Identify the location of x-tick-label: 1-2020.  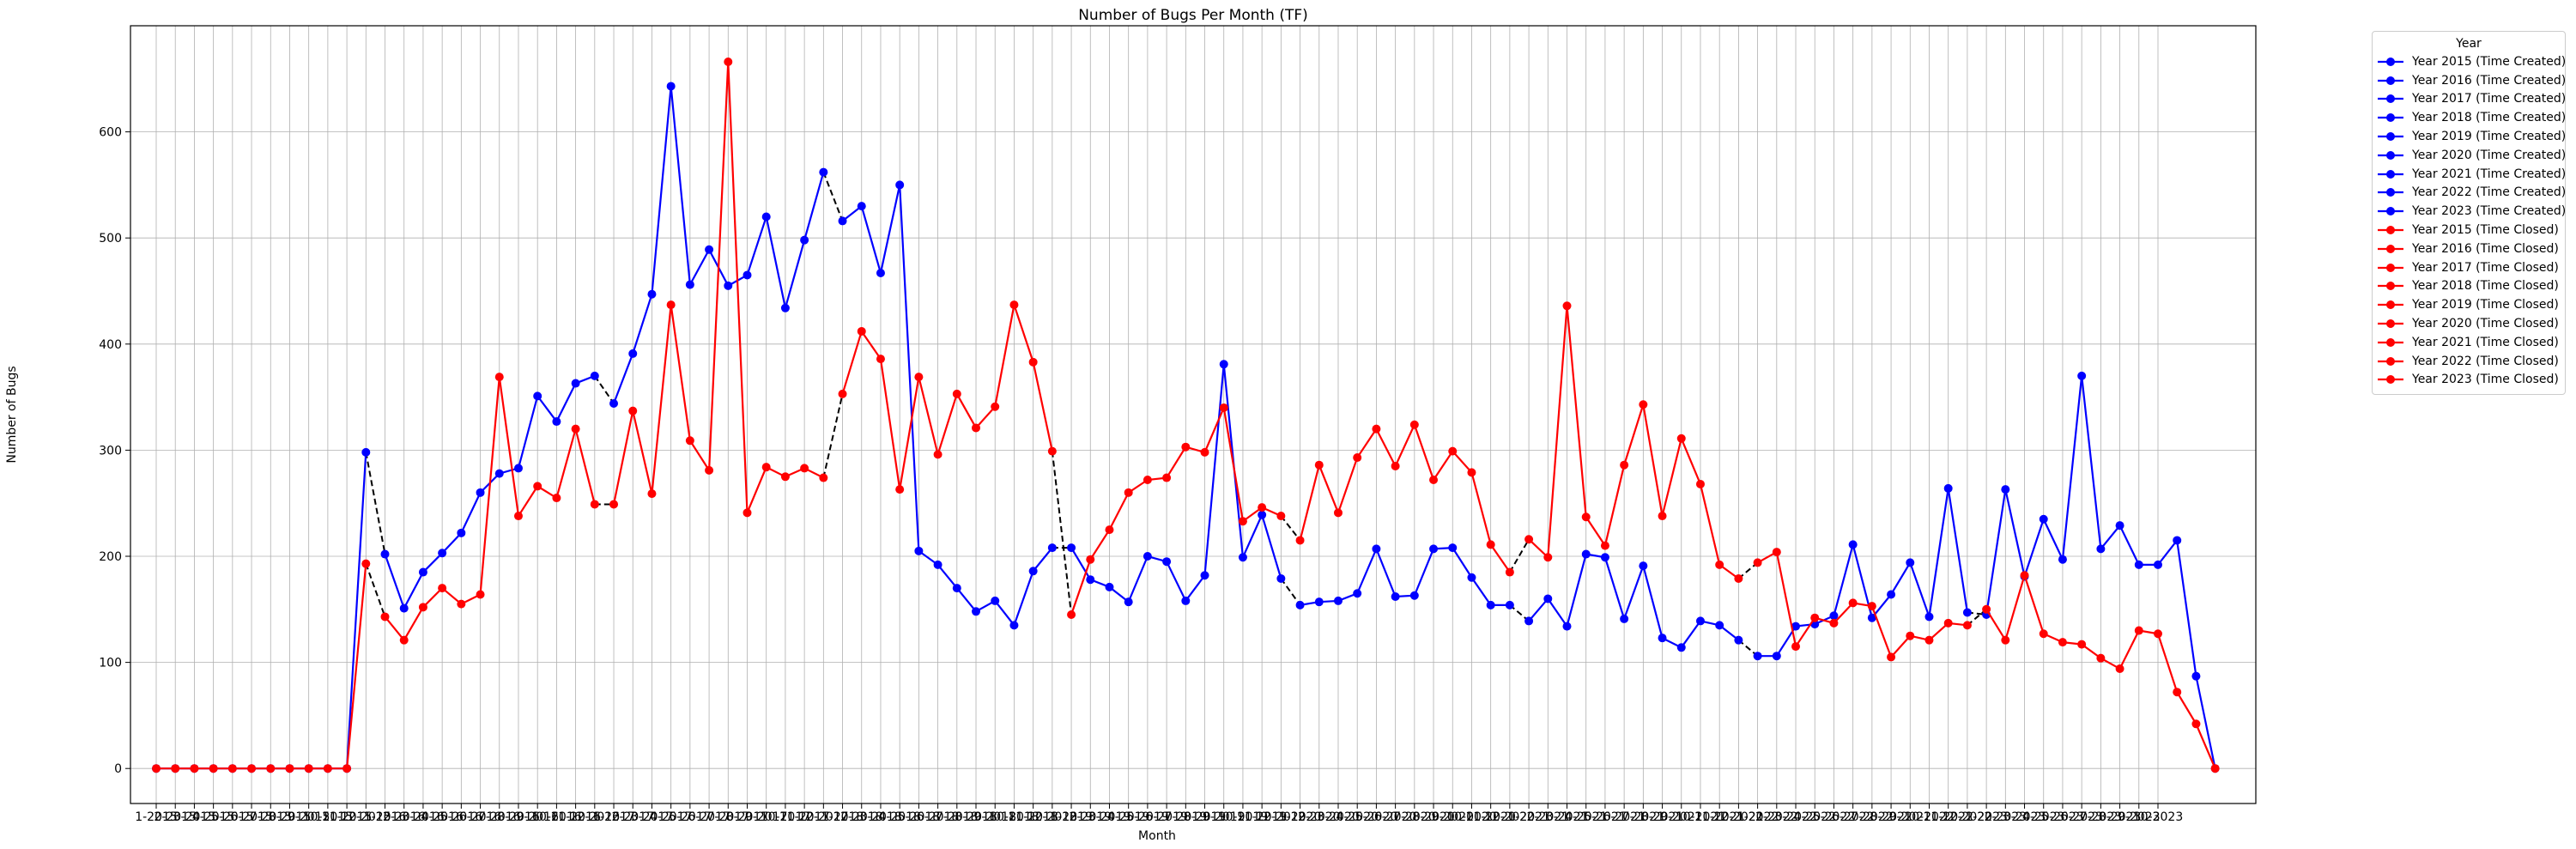
(1300, 817).